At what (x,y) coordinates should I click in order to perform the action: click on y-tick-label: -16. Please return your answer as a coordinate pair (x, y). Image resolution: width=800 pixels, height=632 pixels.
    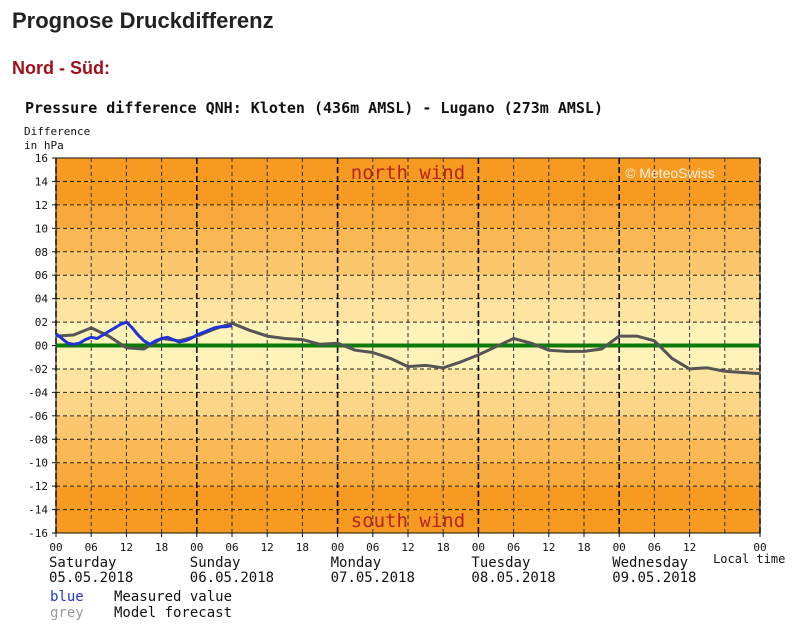
    Looking at the image, I should click on (38, 533).